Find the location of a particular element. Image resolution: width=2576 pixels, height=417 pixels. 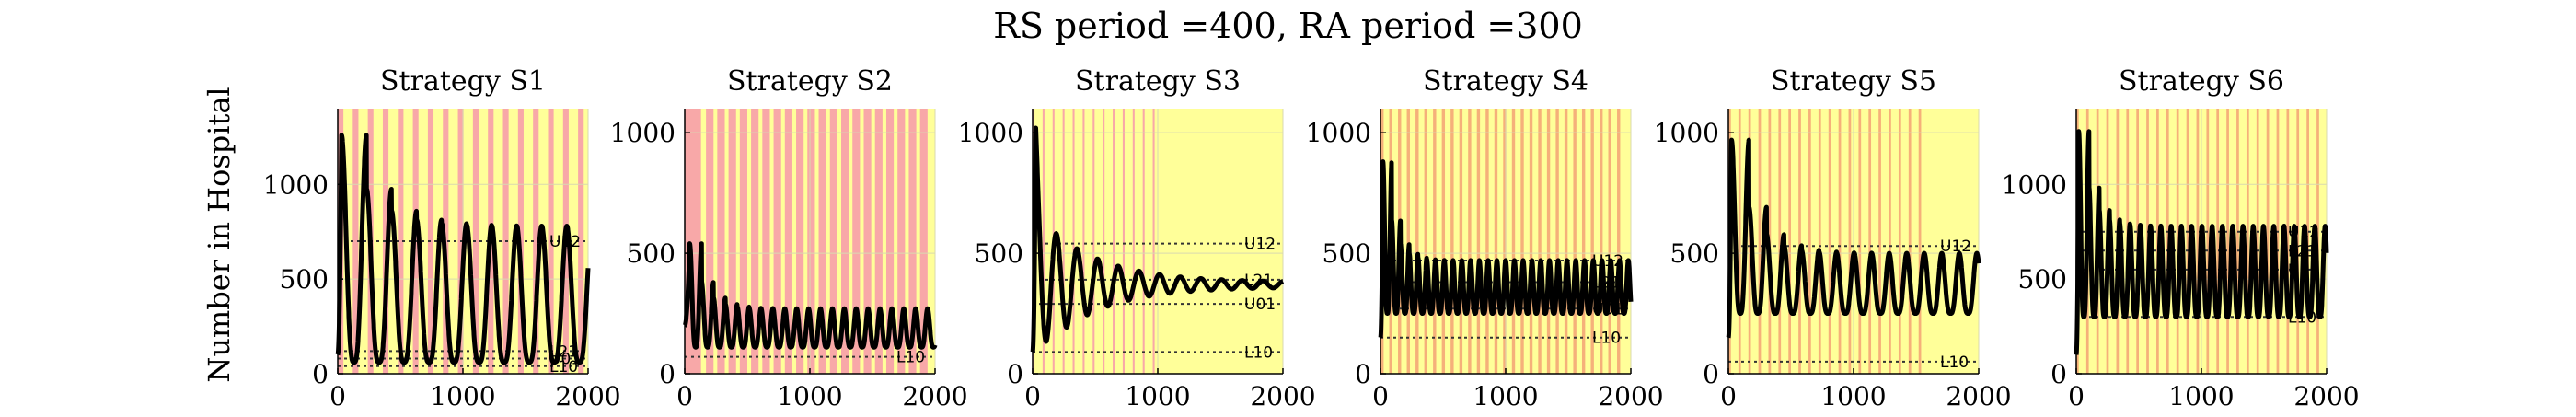

panel-title: Strategy S4 is located at coordinates (1506, 81).